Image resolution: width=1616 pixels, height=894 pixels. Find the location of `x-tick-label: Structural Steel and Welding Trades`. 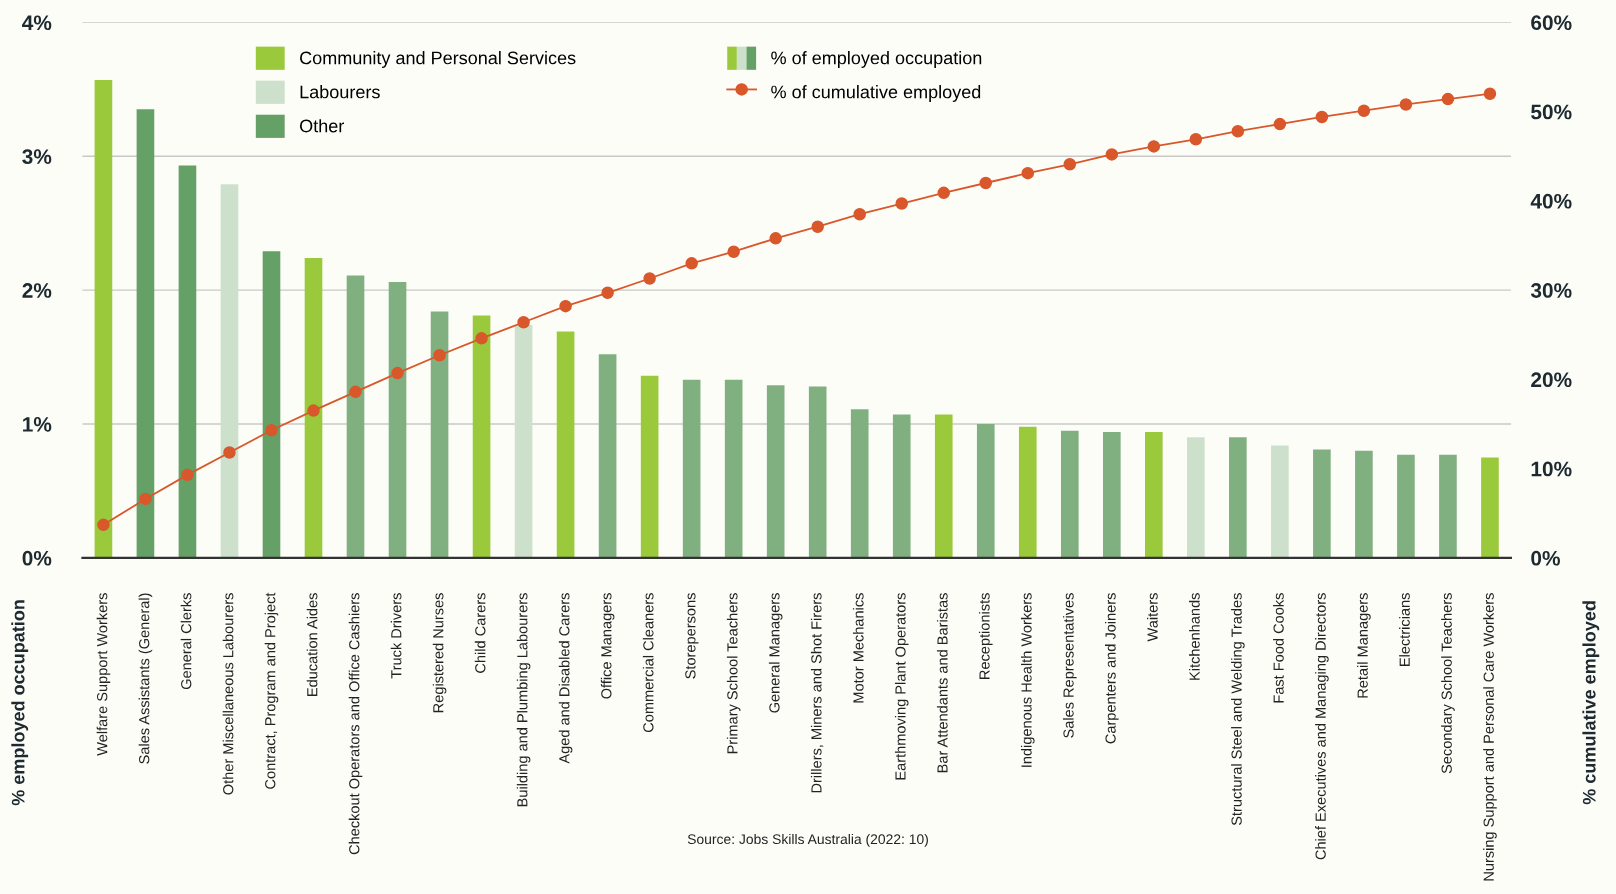

x-tick-label: Structural Steel and Welding Trades is located at coordinates (1238, 709).